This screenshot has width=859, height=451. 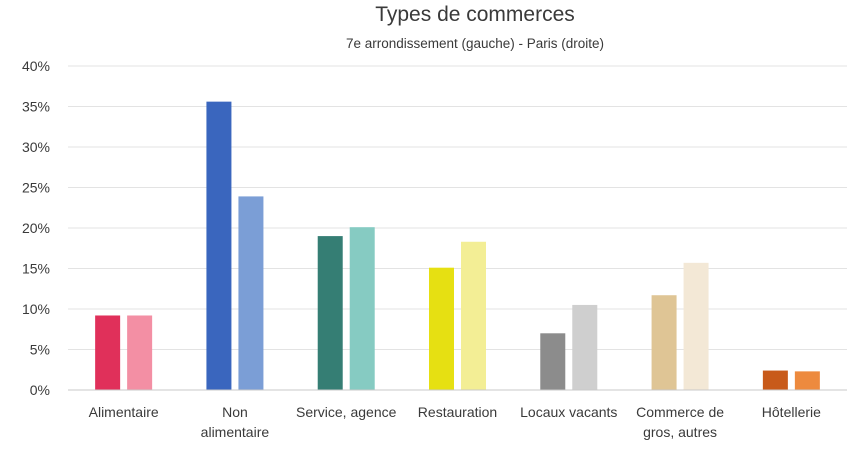 What do you see at coordinates (235, 432) in the screenshot?
I see `x-category-label: alimentaire` at bounding box center [235, 432].